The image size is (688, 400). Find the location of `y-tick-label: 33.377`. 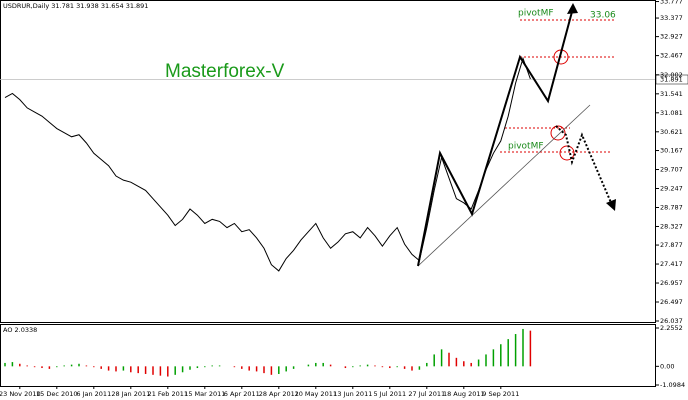

y-tick-label: 33.377 is located at coordinates (671, 18).